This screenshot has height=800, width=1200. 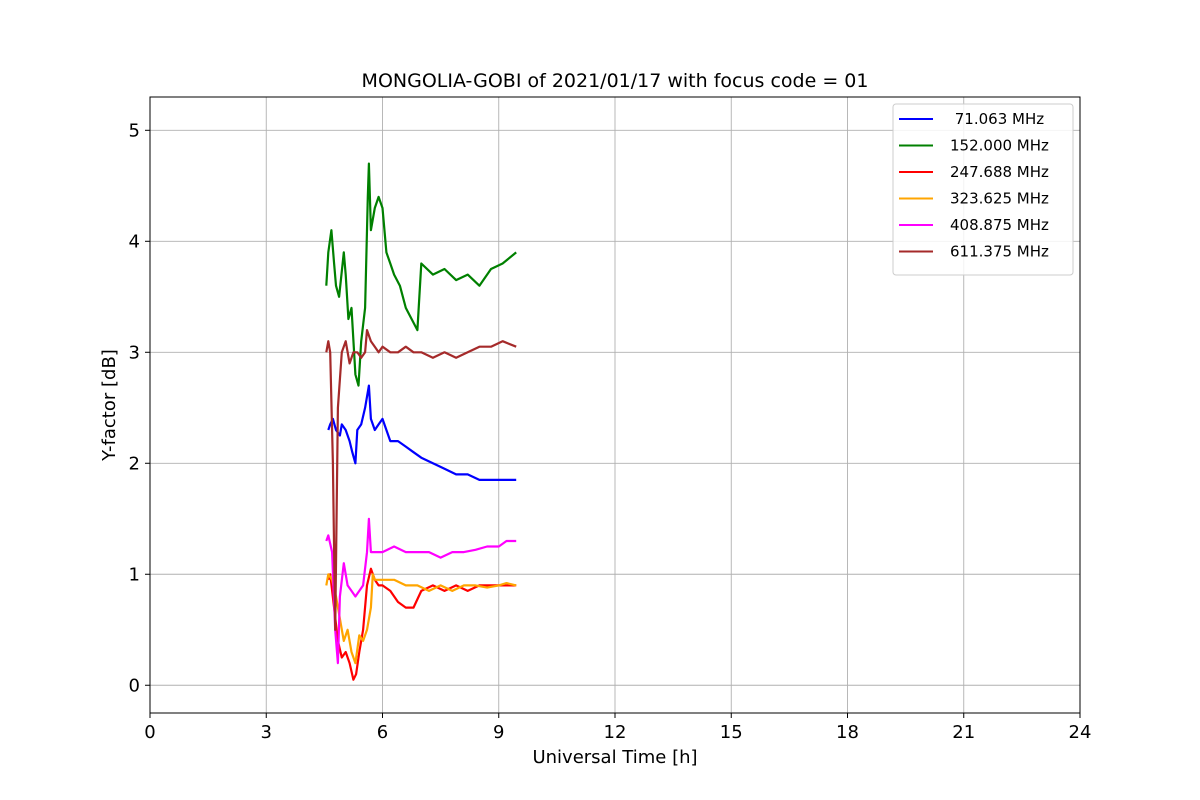 What do you see at coordinates (498, 732) in the screenshot?
I see `x-tick-label: 9` at bounding box center [498, 732].